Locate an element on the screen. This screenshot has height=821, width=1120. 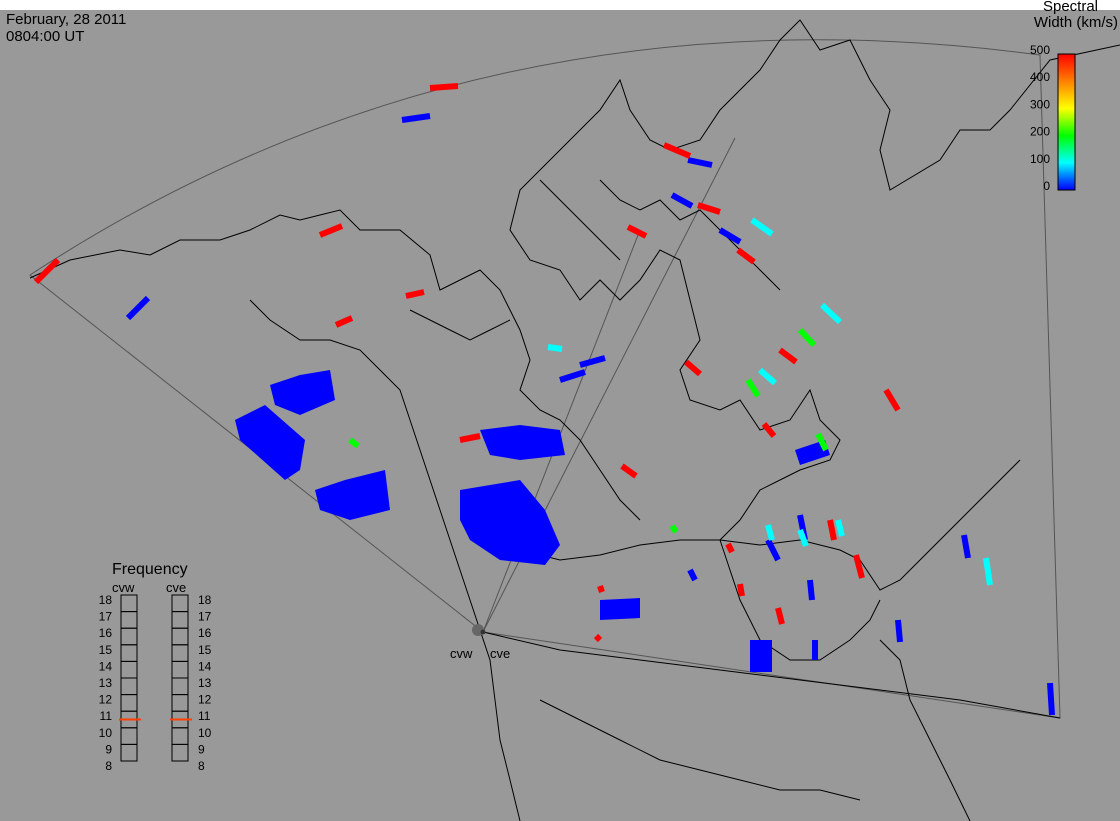
spectral-width-colorbar: Spectral Width (km/s) 500 400 300 200 100 0 is located at coordinates (1074, 96).